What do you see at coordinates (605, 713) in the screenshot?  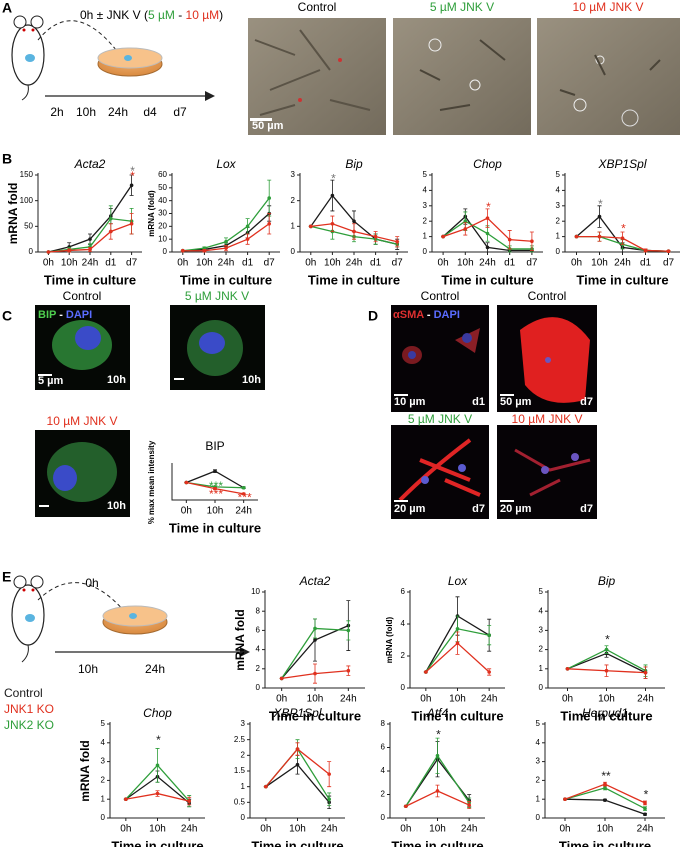 I see `chart-title: Herpud1` at bounding box center [605, 713].